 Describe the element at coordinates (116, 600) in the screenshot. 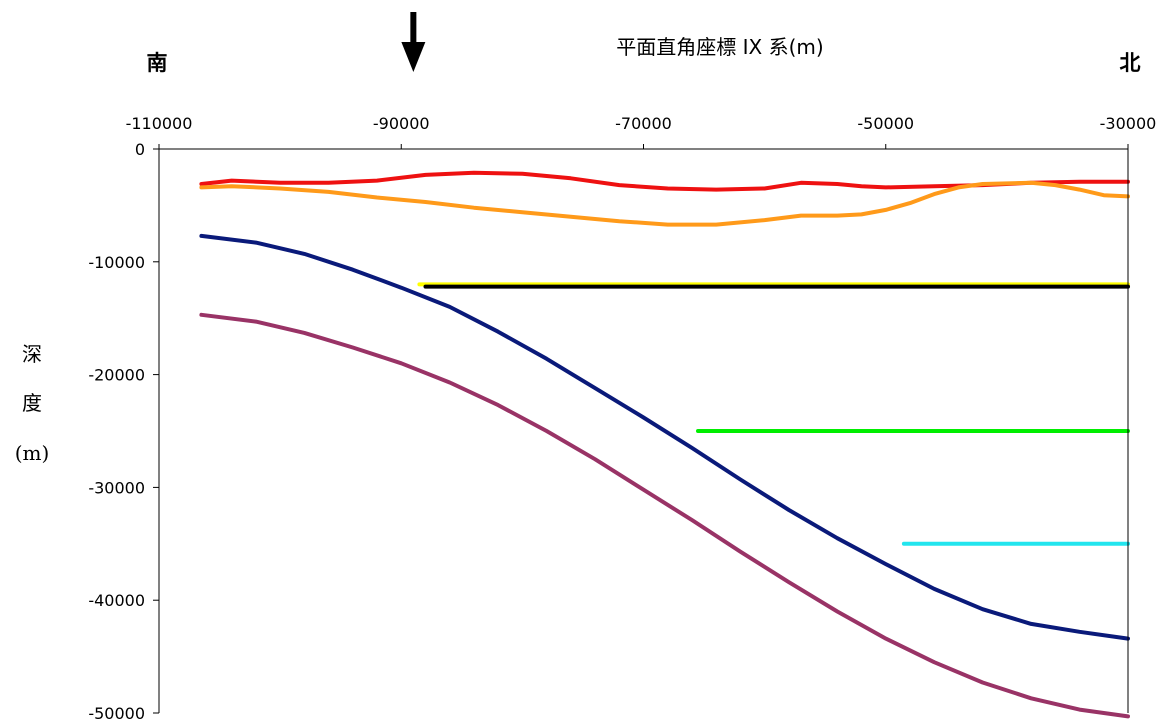

I see `y-tick-label: -40000` at that location.